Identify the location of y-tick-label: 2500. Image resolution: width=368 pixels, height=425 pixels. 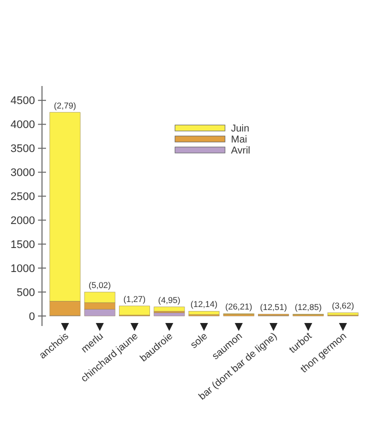
(22, 197).